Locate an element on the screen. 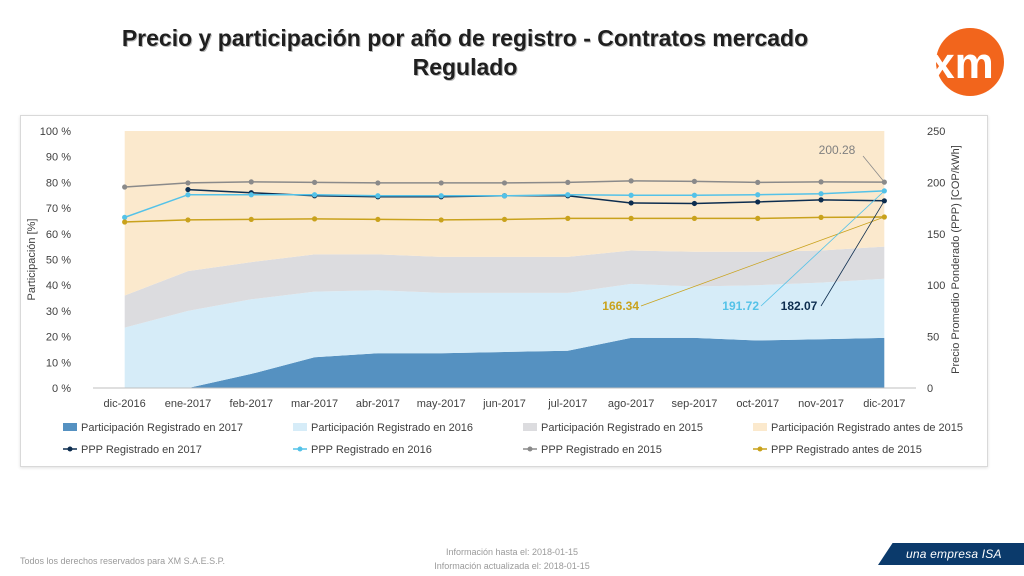 Image resolution: width=1024 pixels, height=576 pixels. legend-label-line: PPP Registrado en 2015 is located at coordinates (601, 450).